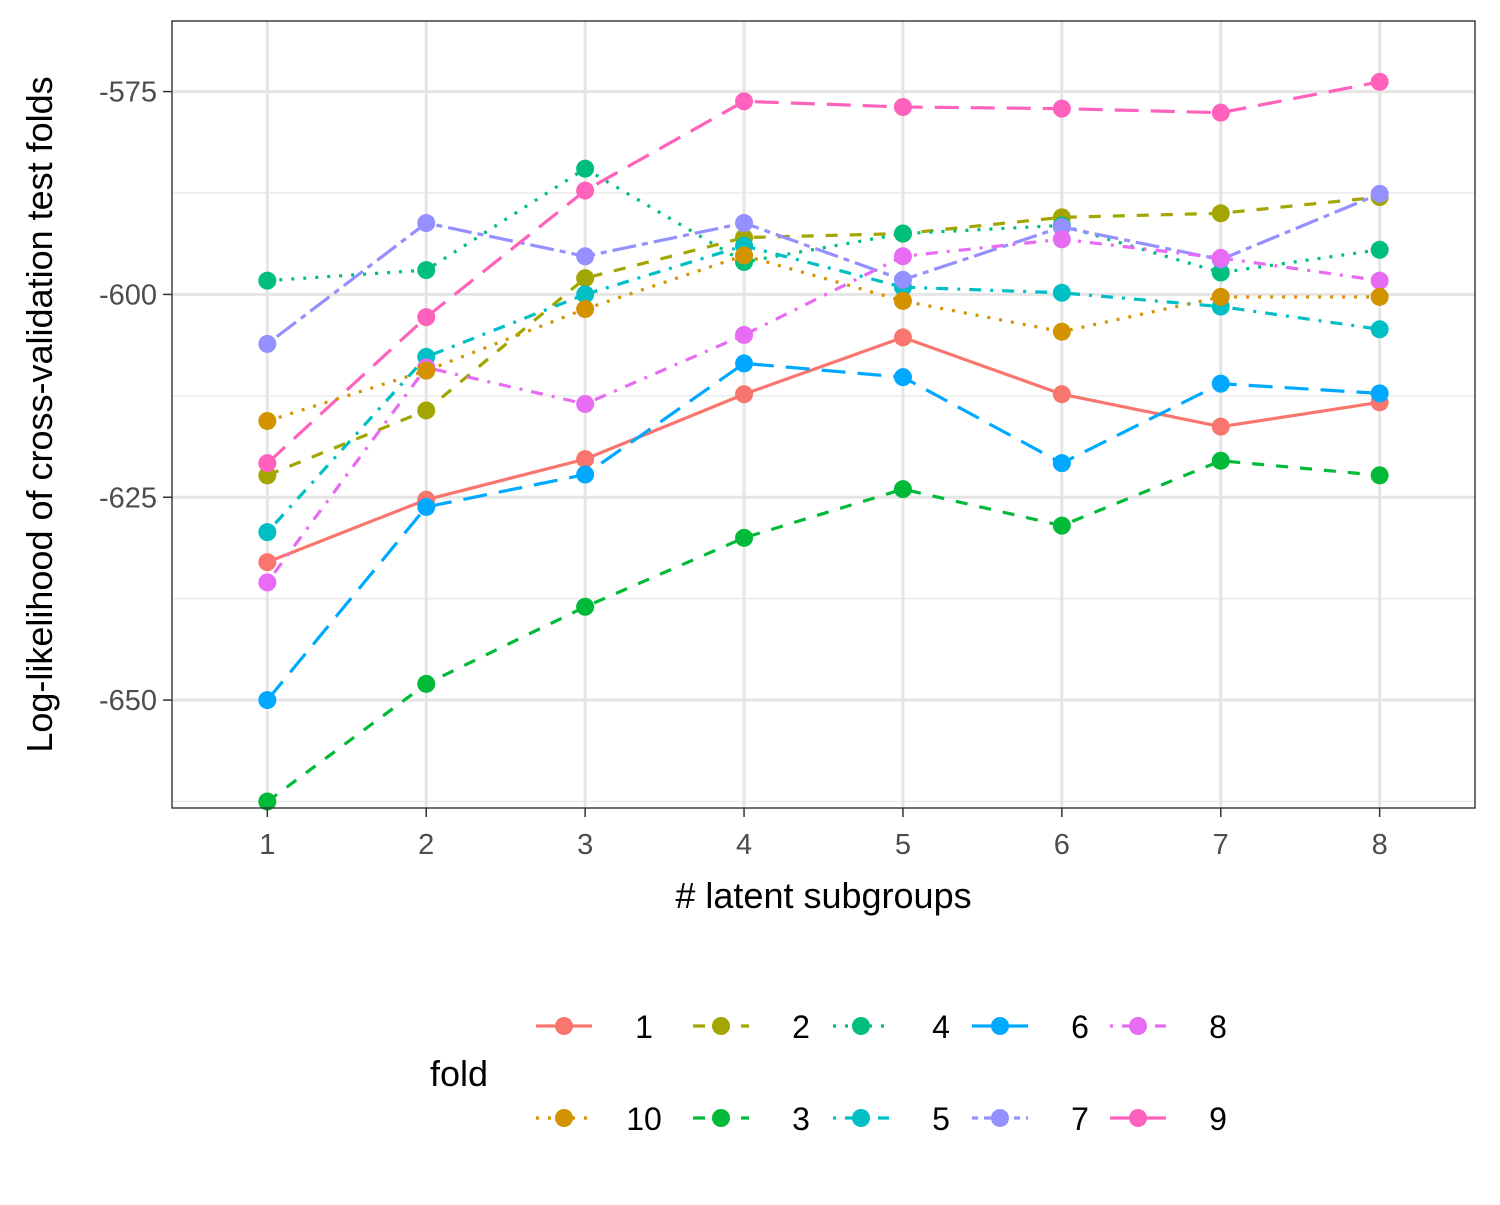  I want to click on legend-label: 9, so click(1218, 1119).